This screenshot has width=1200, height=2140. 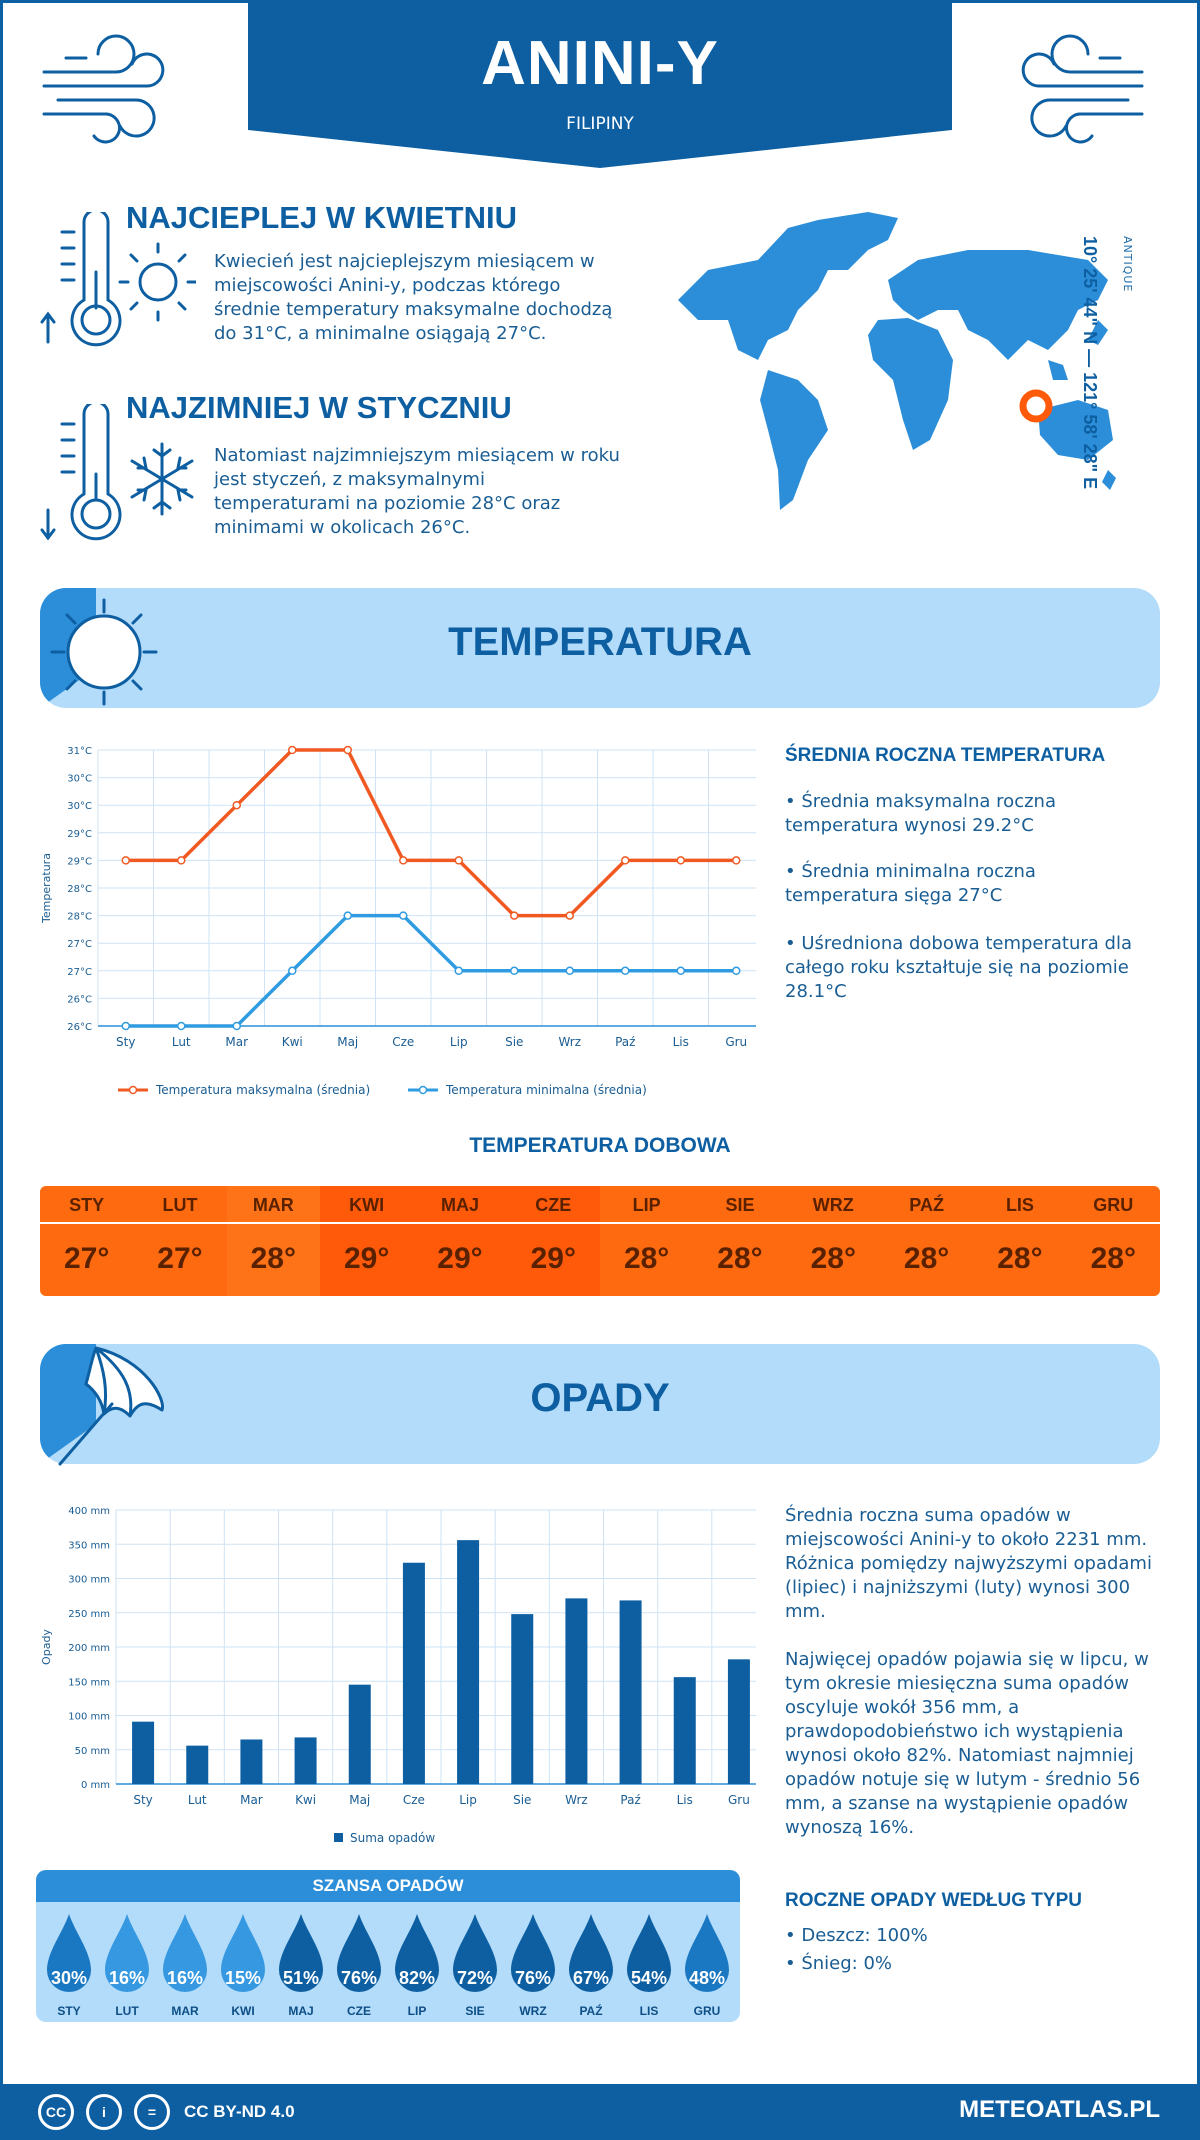 I want to click on rain-chance-item: 82% LIP, so click(x=417, y=1962).